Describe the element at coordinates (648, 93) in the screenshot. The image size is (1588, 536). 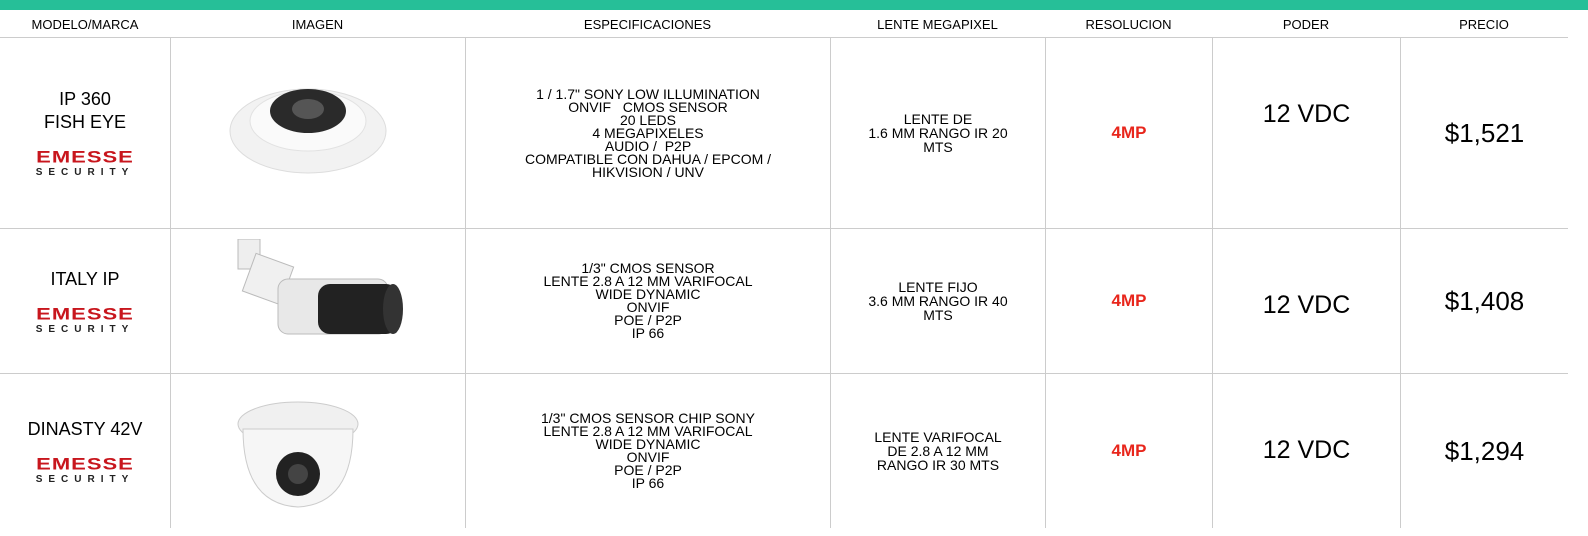
I see `spec-line: 1 / 1.7" SONY LOW ILLUMINATION` at that location.